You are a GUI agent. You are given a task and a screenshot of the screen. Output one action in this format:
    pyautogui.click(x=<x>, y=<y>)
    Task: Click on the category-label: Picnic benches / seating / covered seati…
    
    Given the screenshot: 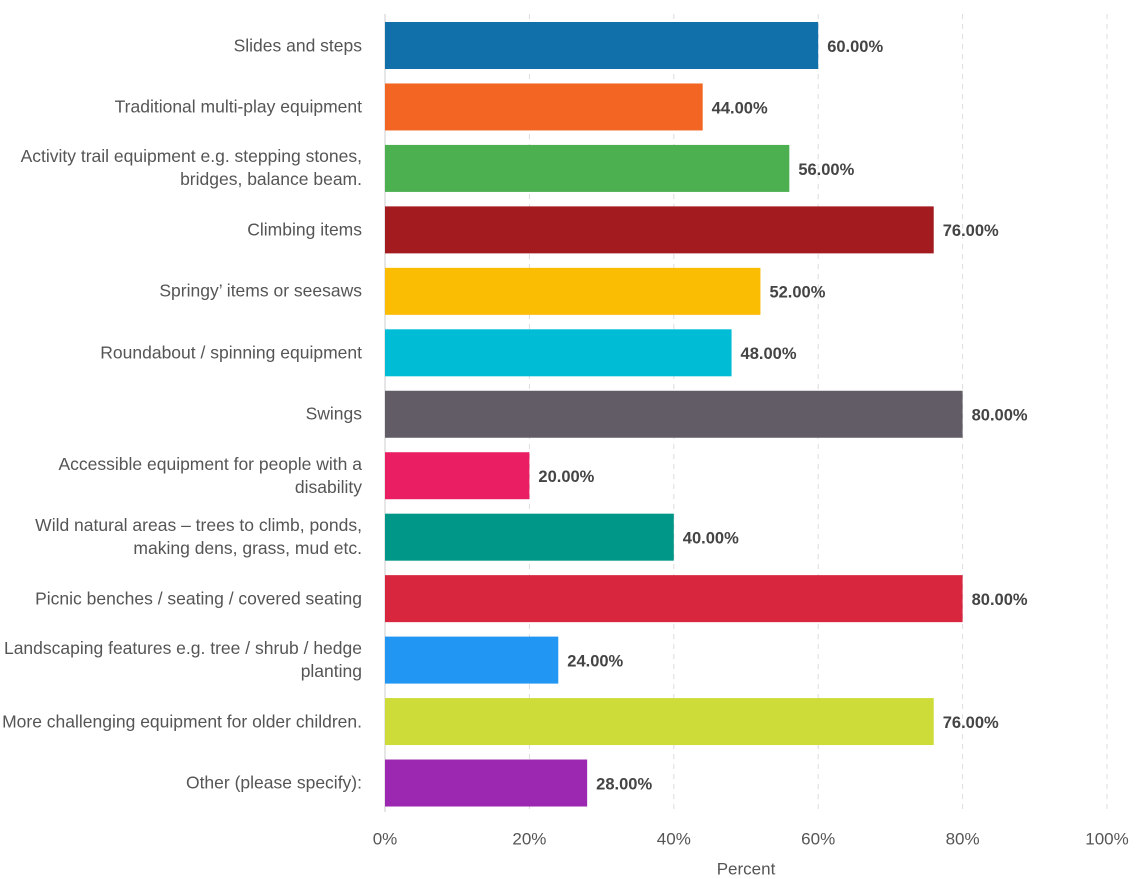 What is the action you would take?
    pyautogui.click(x=198, y=598)
    